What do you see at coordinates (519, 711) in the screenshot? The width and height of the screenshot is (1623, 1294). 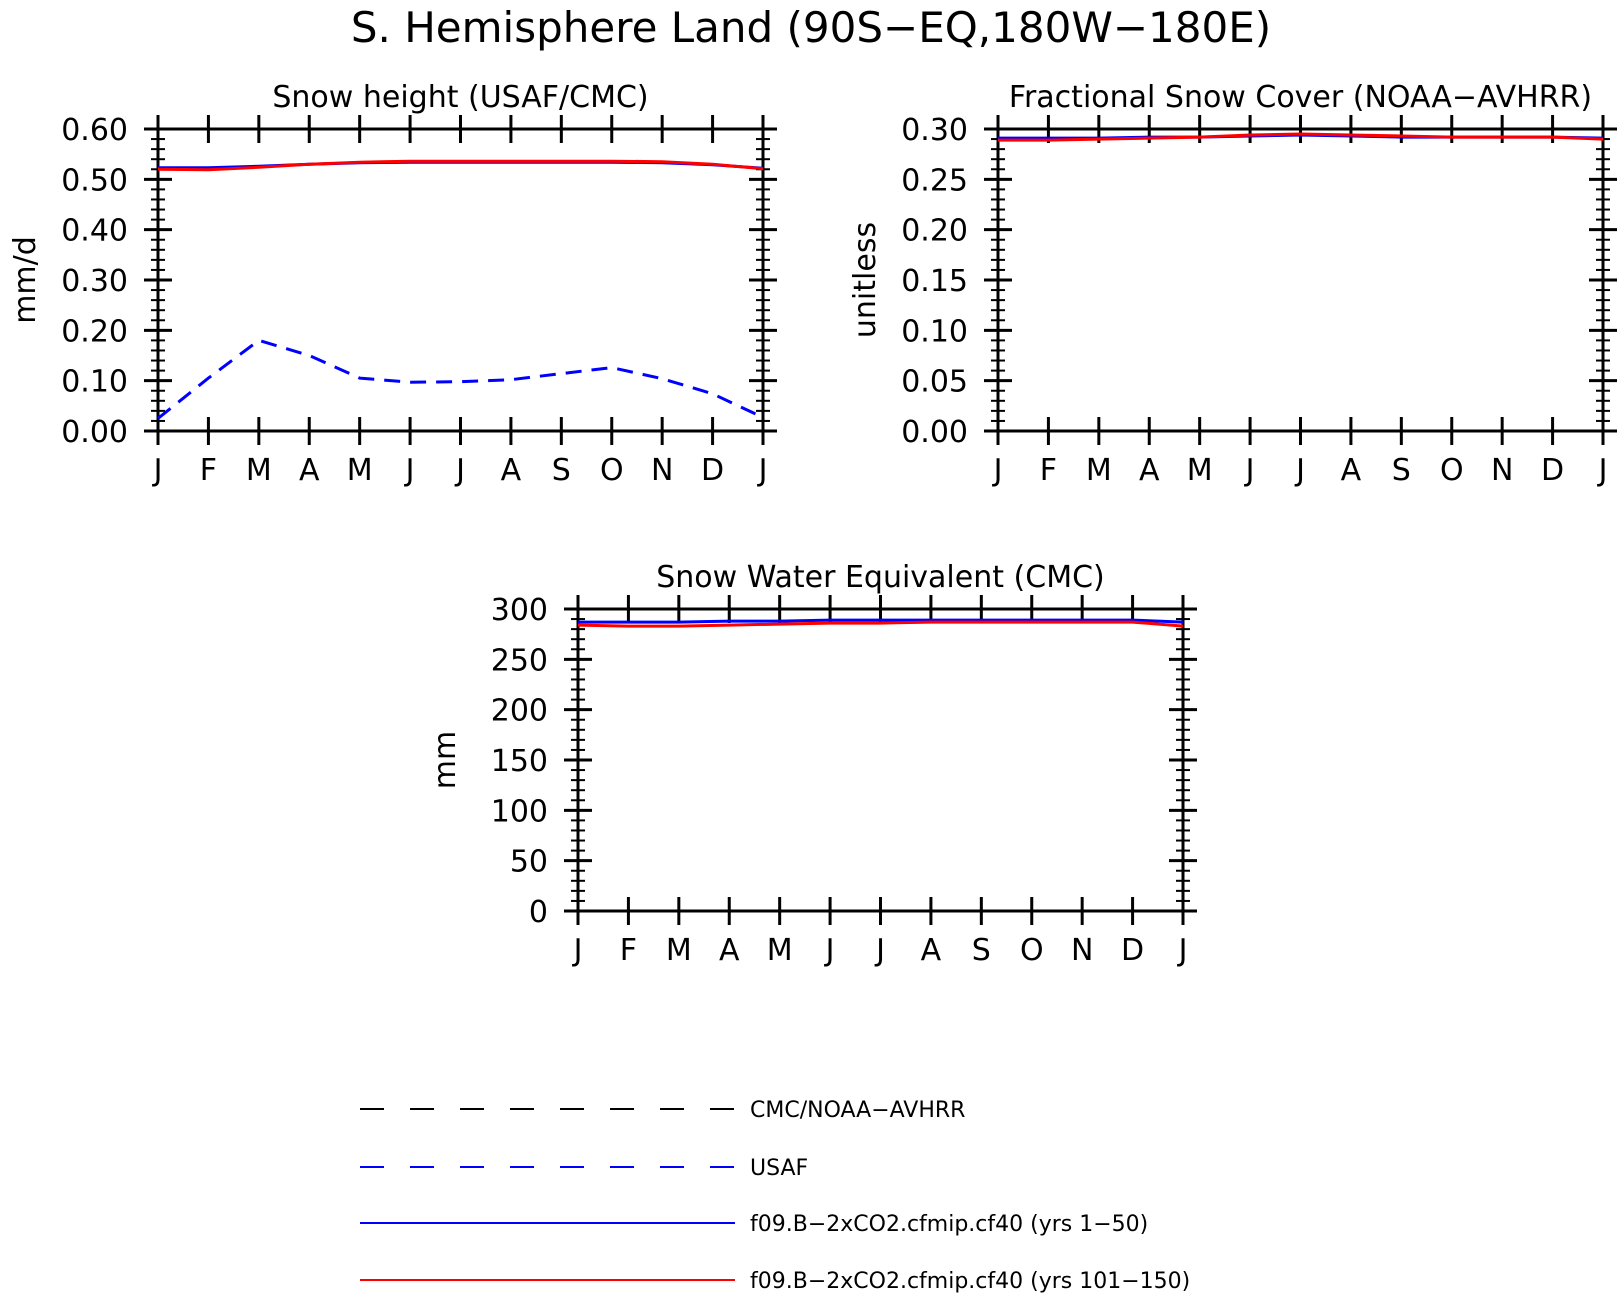 I see `y-tick-label: 200` at bounding box center [519, 711].